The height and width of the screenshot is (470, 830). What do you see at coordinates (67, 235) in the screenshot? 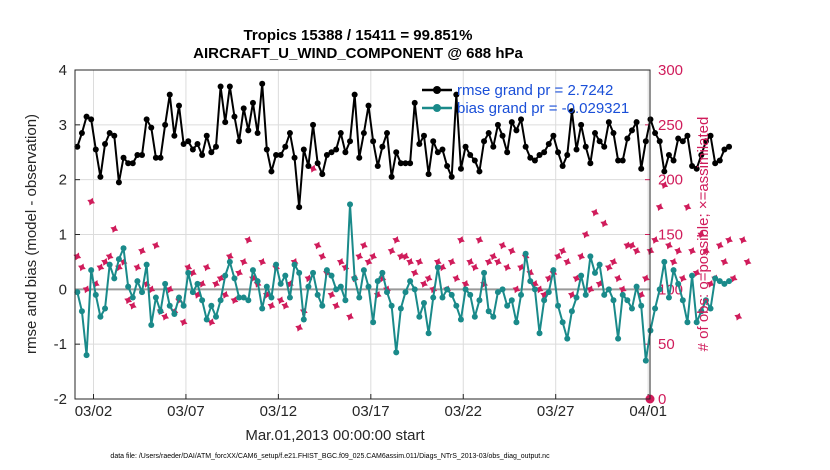
I see `y-axis-ticks: -2 -1 0 1 2 3 4` at bounding box center [67, 235].